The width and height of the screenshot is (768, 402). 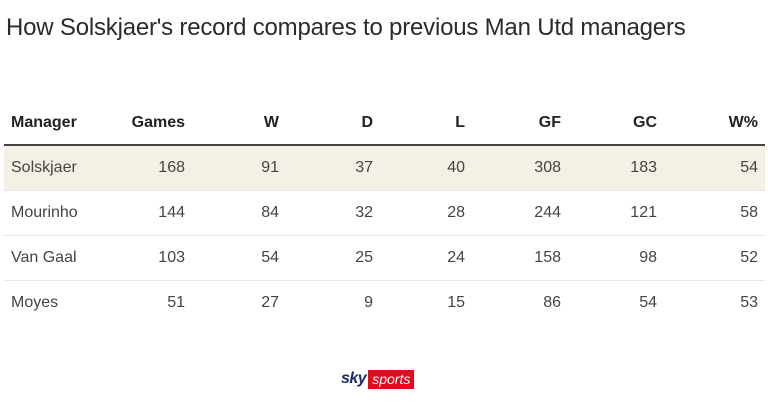 I want to click on cell-losses: 24, so click(x=426, y=258).